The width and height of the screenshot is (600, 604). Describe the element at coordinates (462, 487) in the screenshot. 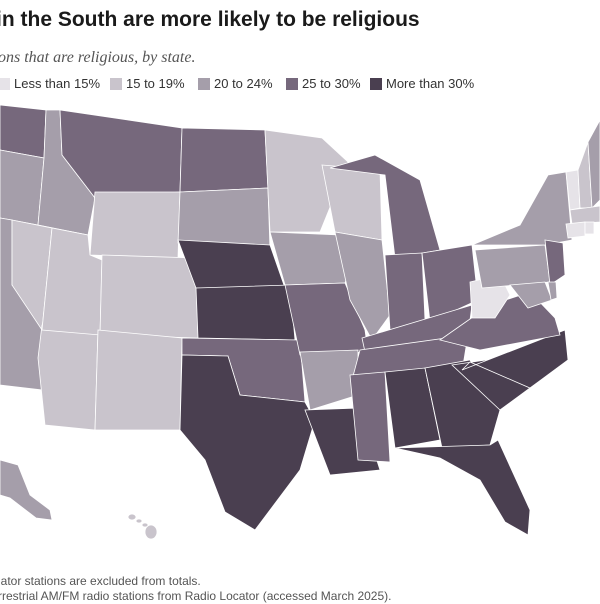

I see `state-fl` at that location.